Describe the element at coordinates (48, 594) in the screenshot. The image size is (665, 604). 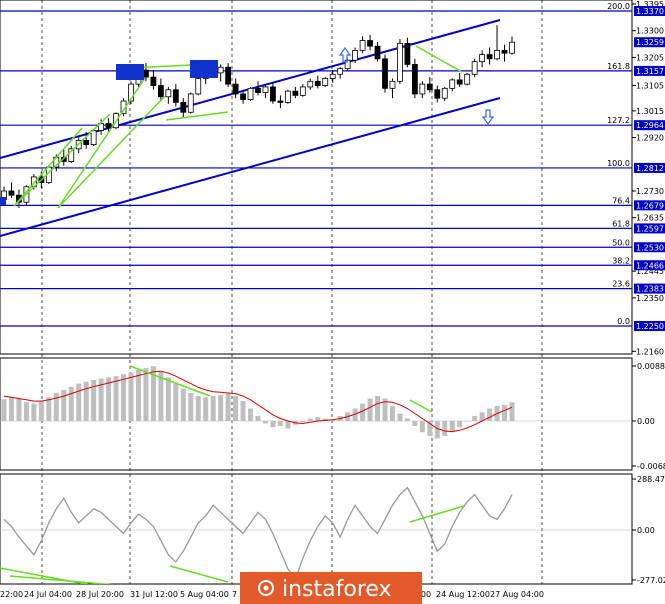
I see `x-tick-label: 24 Jul 04:00` at that location.